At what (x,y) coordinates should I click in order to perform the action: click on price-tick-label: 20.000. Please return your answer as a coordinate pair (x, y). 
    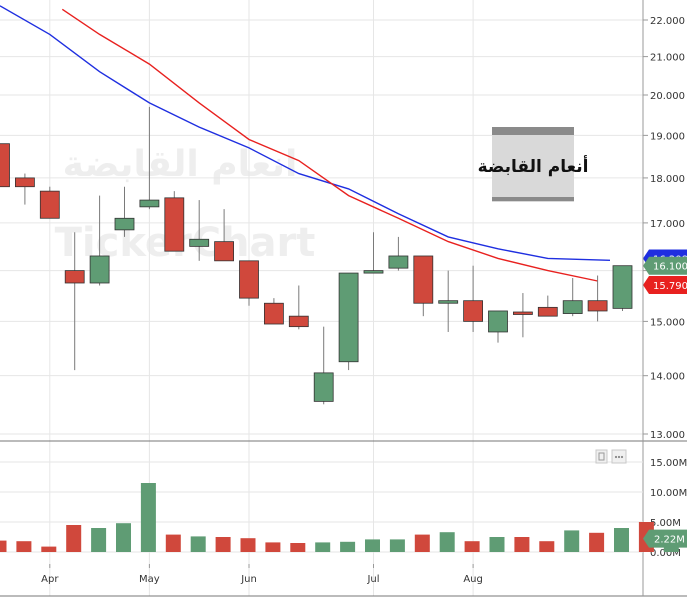
    Looking at the image, I should click on (667, 96).